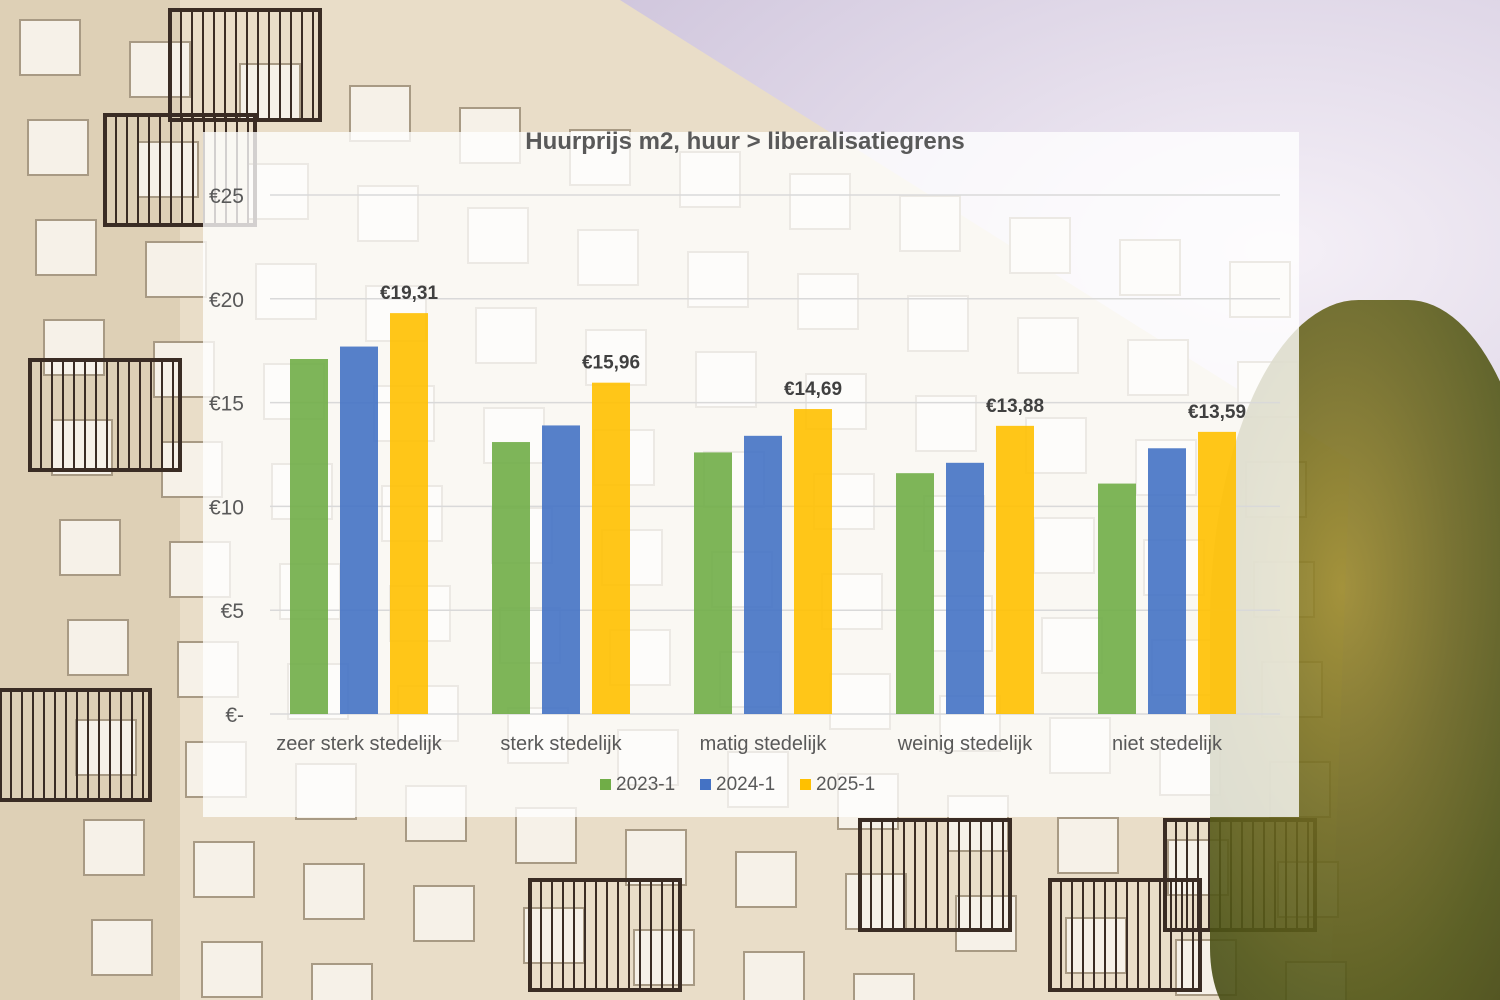 The width and height of the screenshot is (1500, 1000). What do you see at coordinates (1167, 744) in the screenshot?
I see `category-label: niet stedelijk` at bounding box center [1167, 744].